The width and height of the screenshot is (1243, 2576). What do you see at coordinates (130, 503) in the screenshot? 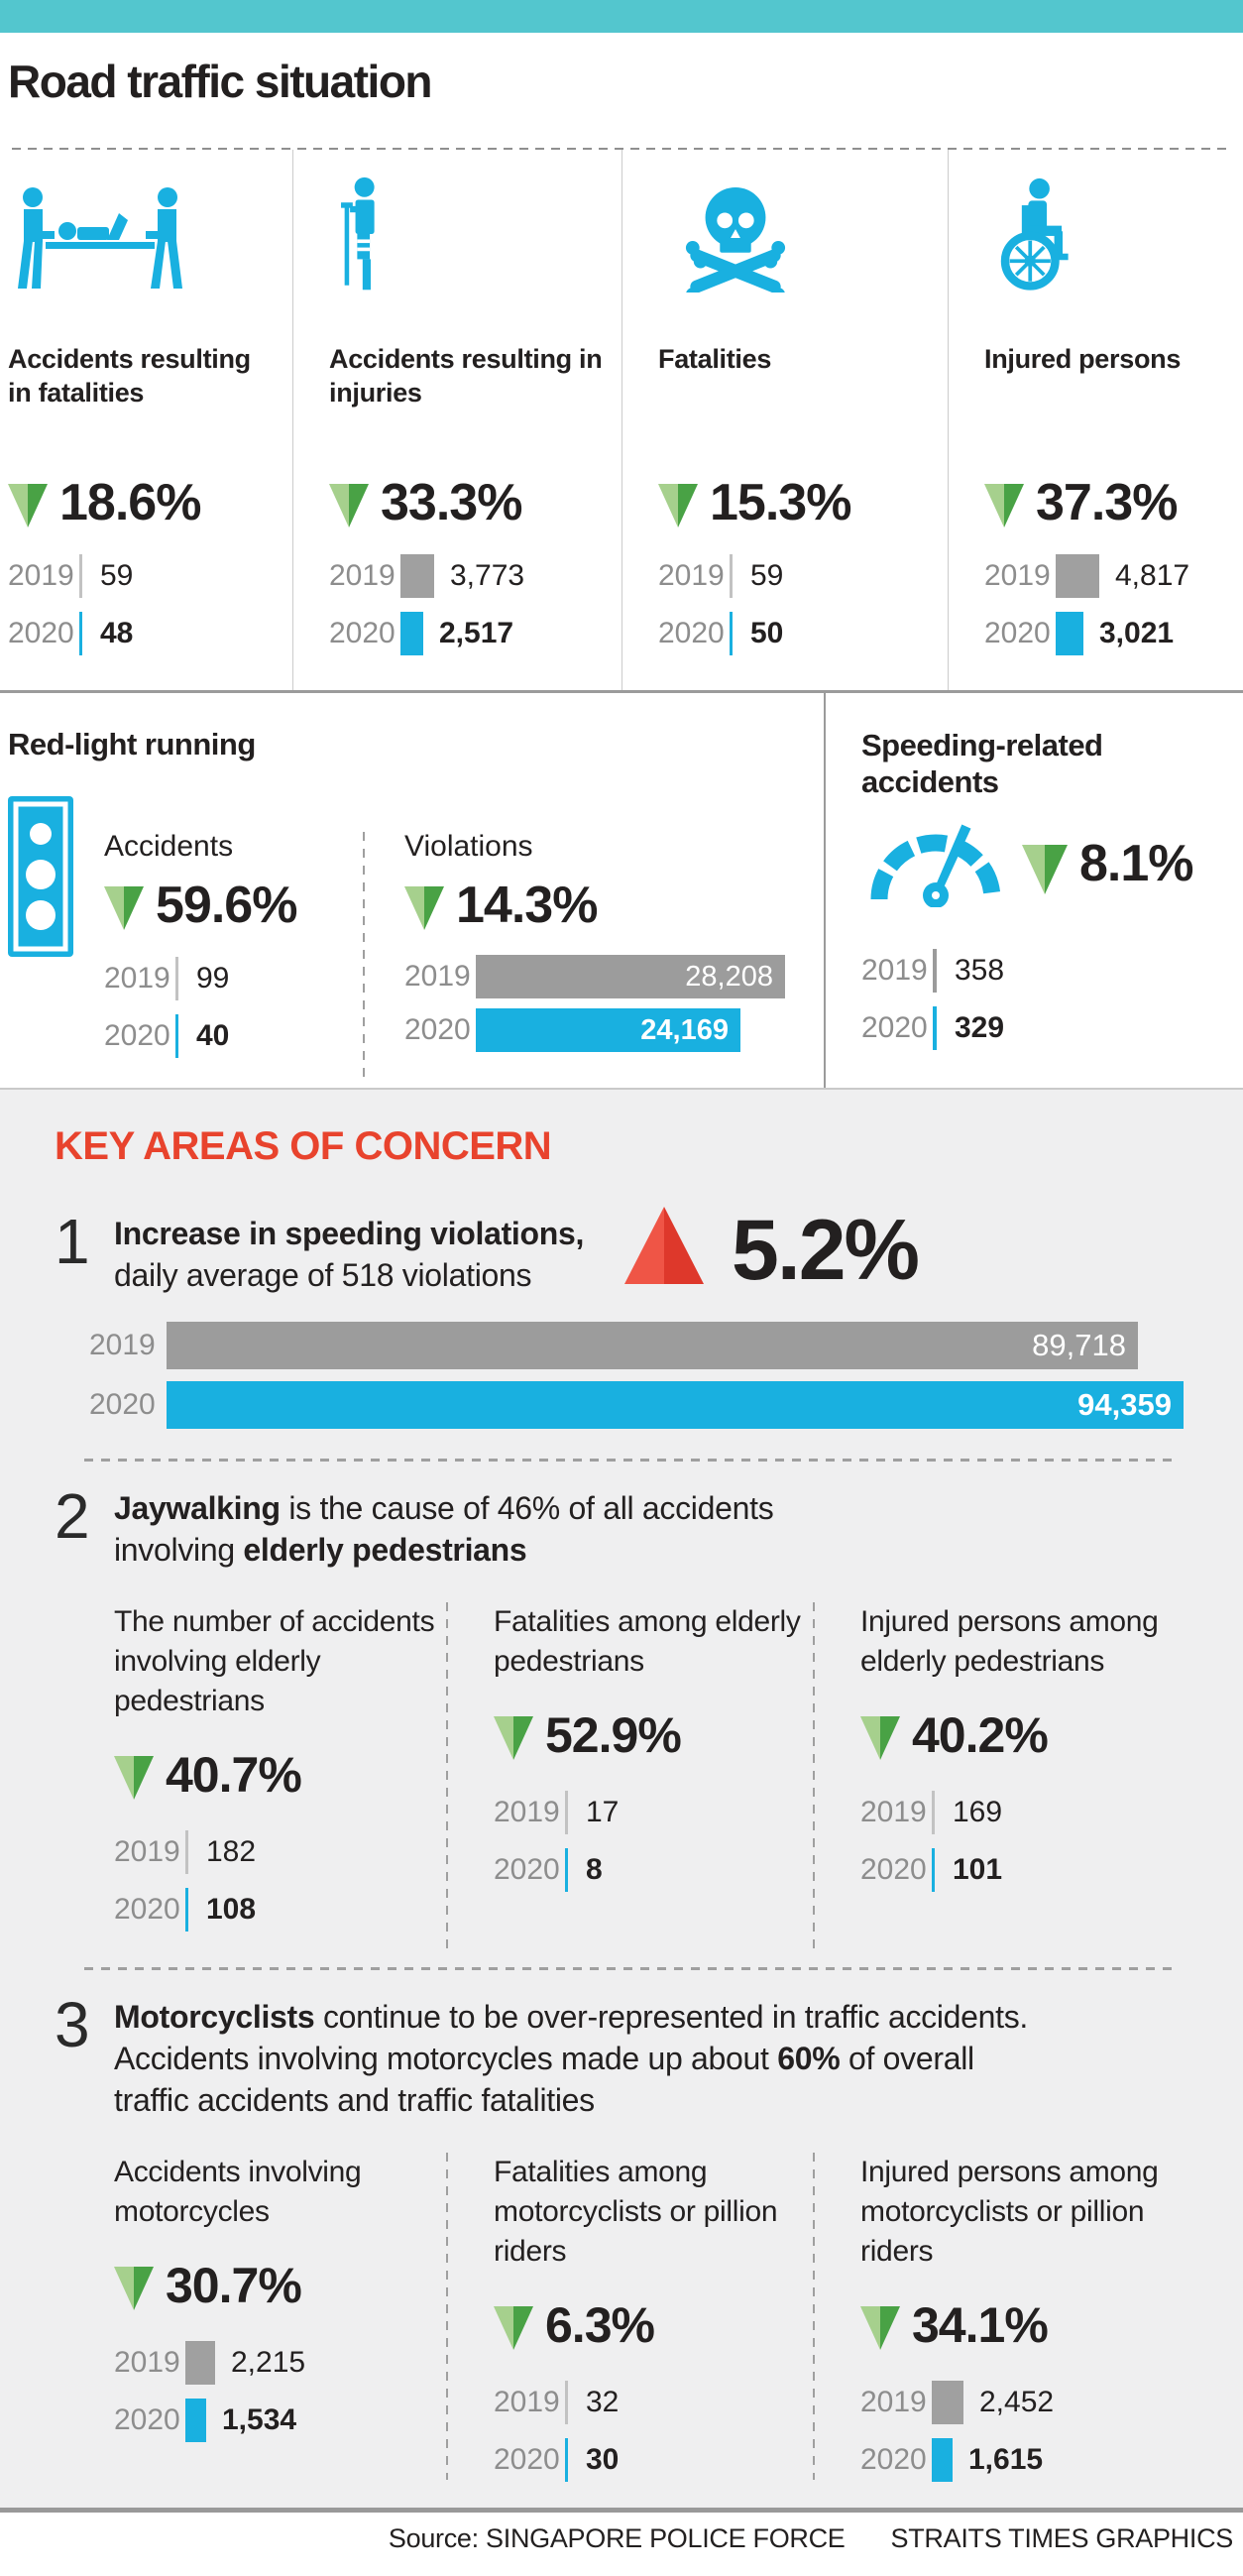
I see `change-value: 18.6%` at bounding box center [130, 503].